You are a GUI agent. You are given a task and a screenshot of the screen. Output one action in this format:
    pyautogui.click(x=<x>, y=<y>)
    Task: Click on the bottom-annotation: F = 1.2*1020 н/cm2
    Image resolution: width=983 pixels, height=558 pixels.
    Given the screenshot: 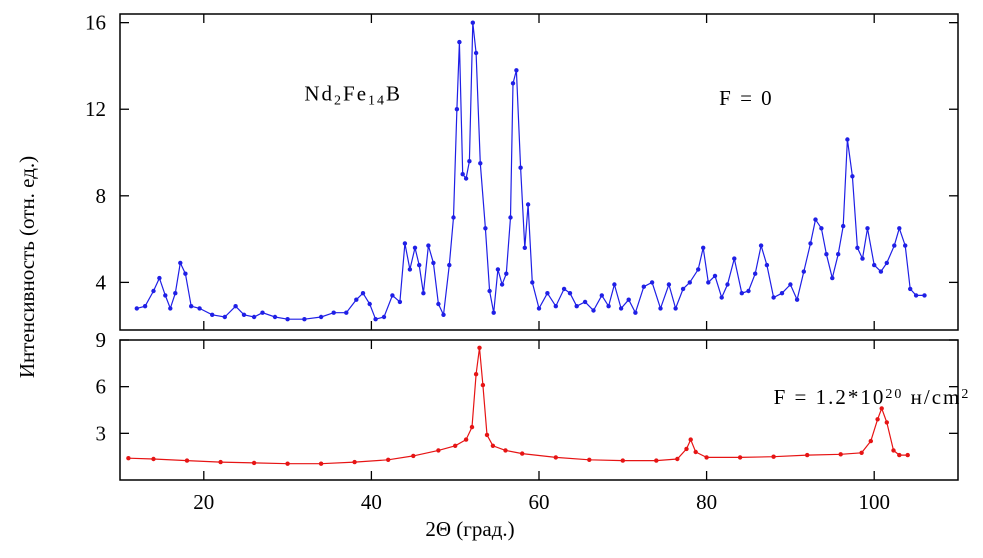 What is the action you would take?
    pyautogui.click(x=872, y=397)
    